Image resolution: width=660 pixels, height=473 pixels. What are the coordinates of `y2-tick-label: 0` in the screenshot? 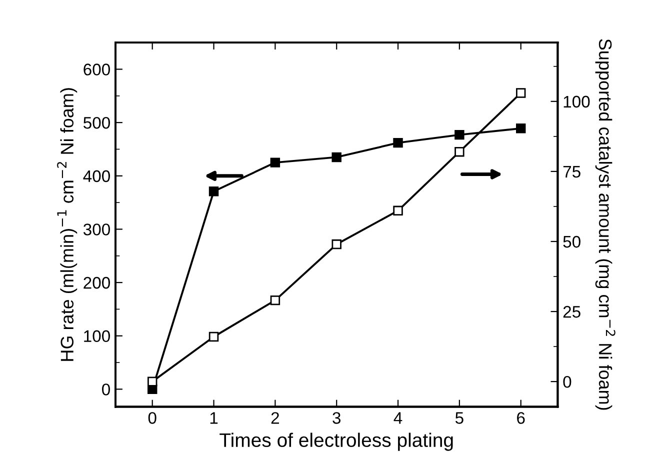 It's located at (567, 382).